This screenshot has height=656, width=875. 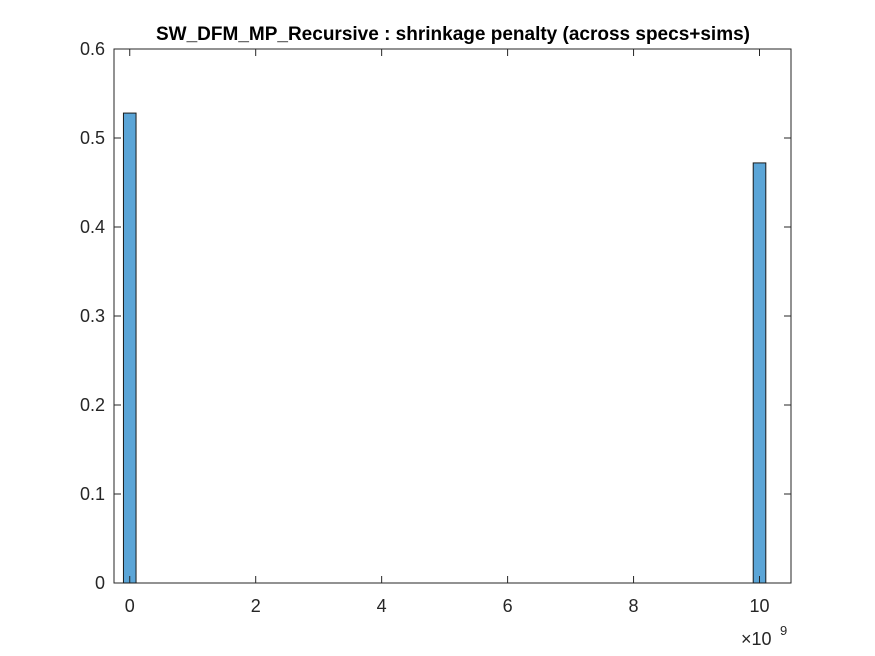 I want to click on x-tick-label: 0, so click(x=130, y=606).